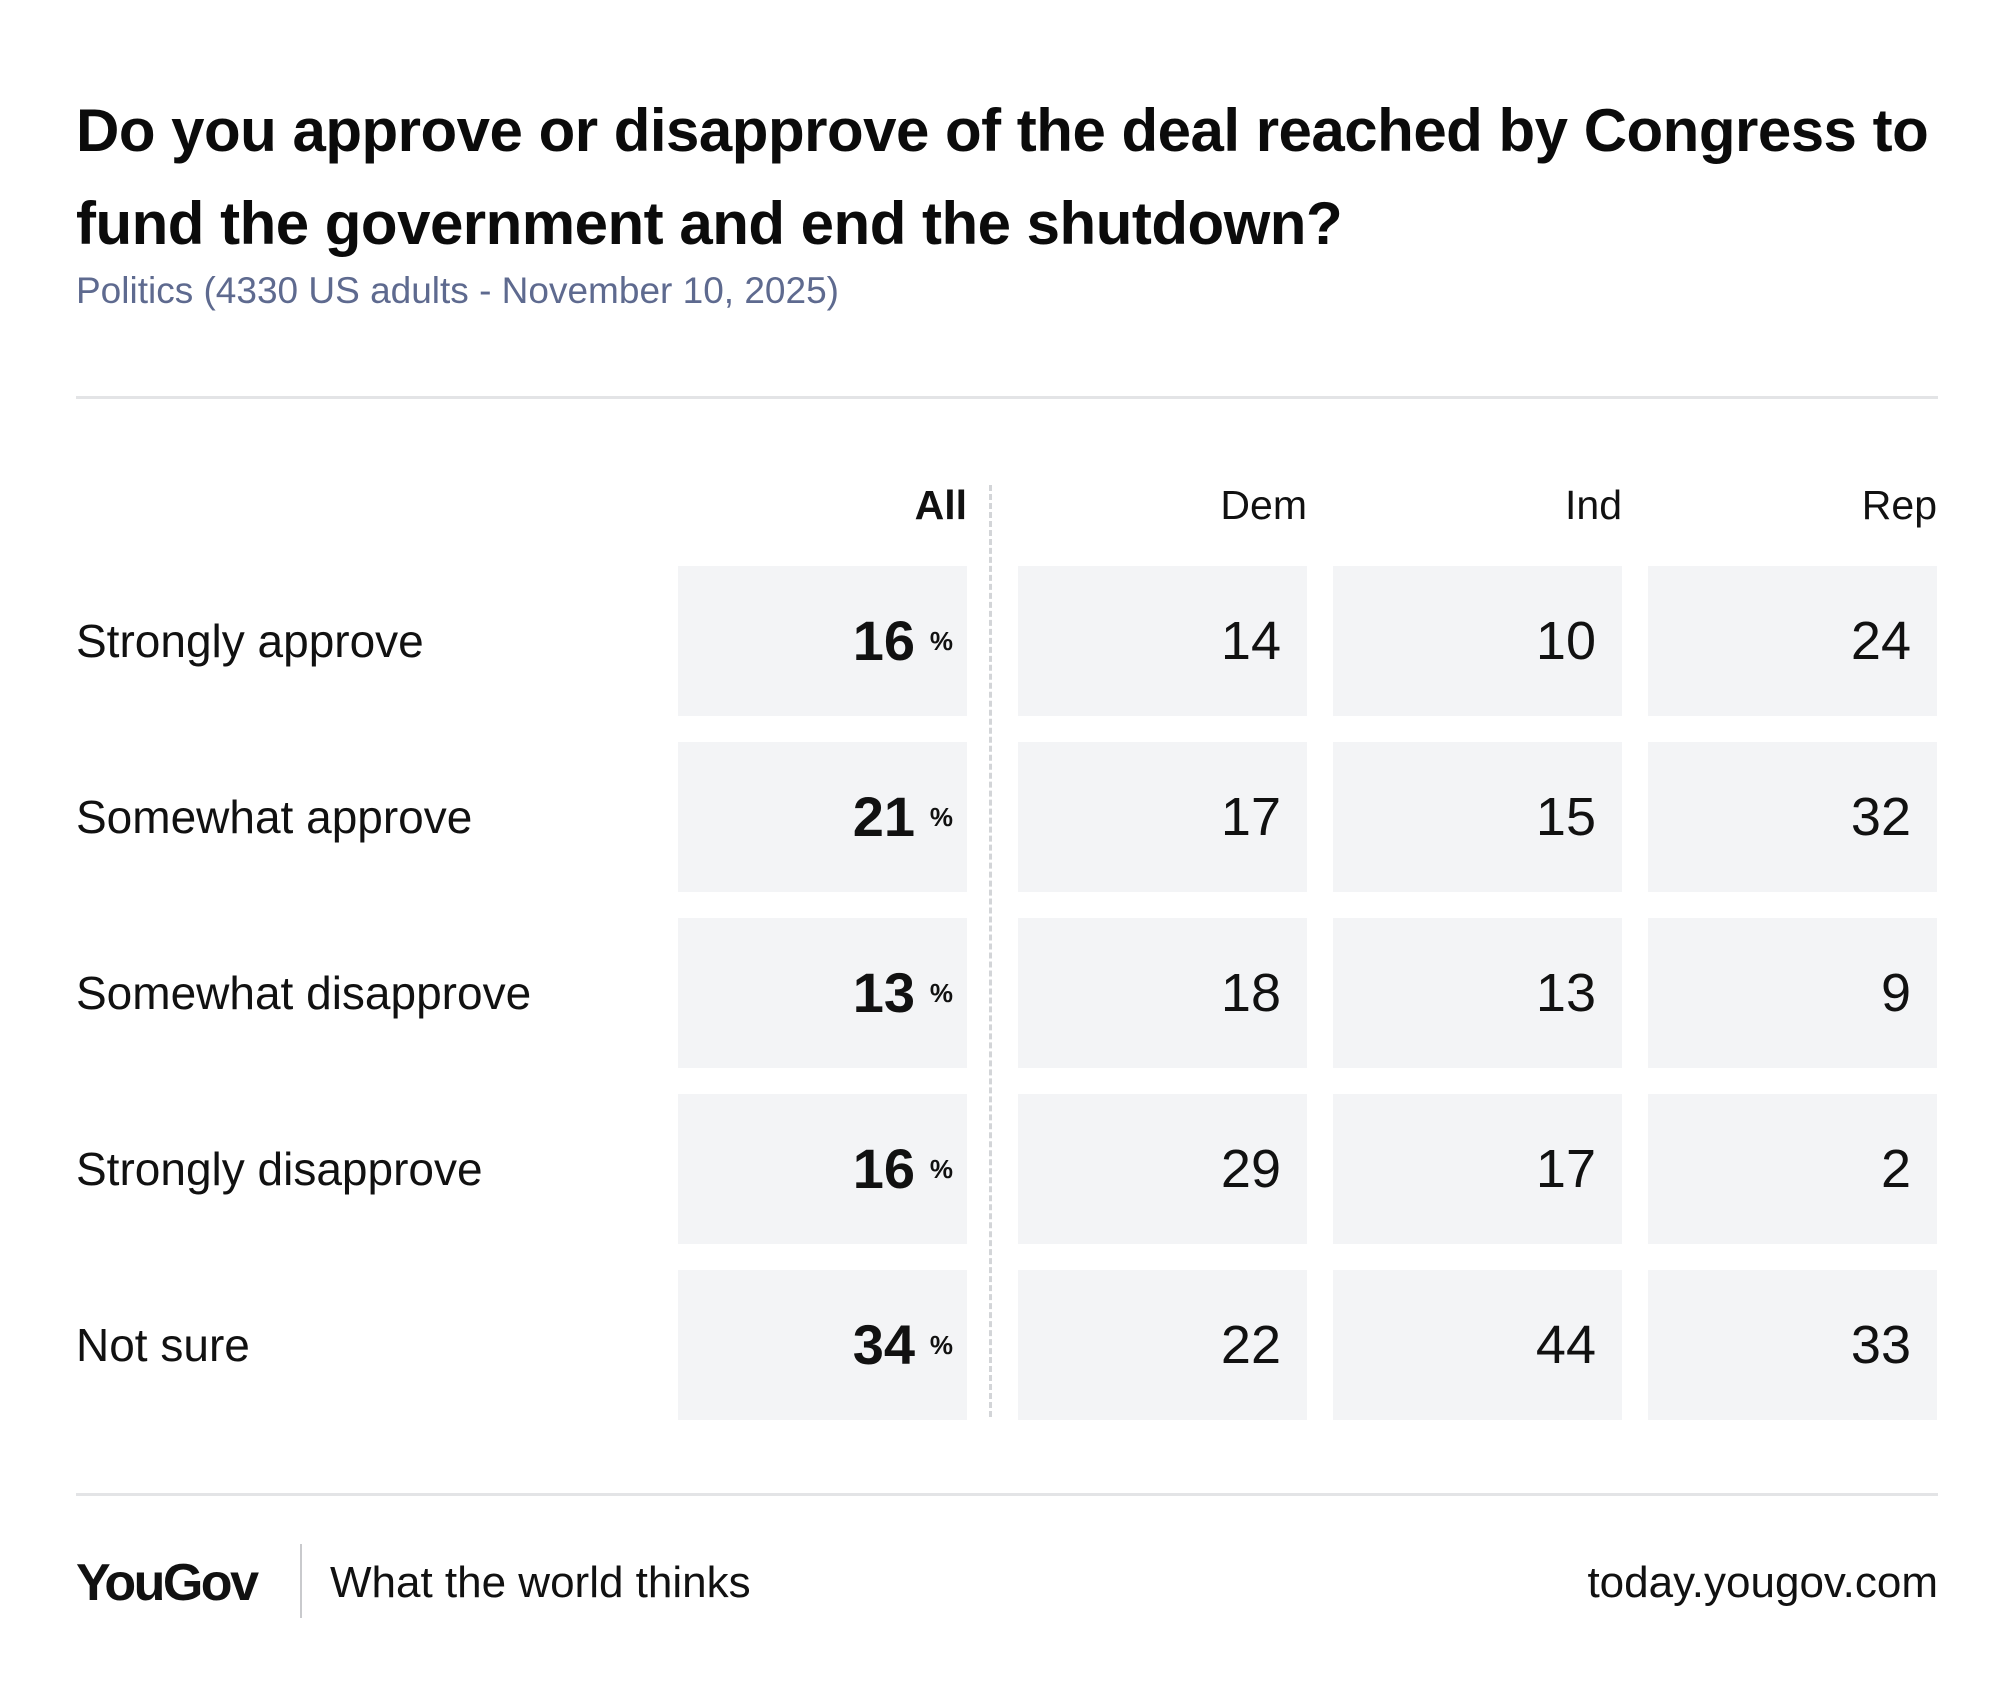 The height and width of the screenshot is (1687, 2000). Describe the element at coordinates (301, 1581) in the screenshot. I see `logo-separator` at that location.